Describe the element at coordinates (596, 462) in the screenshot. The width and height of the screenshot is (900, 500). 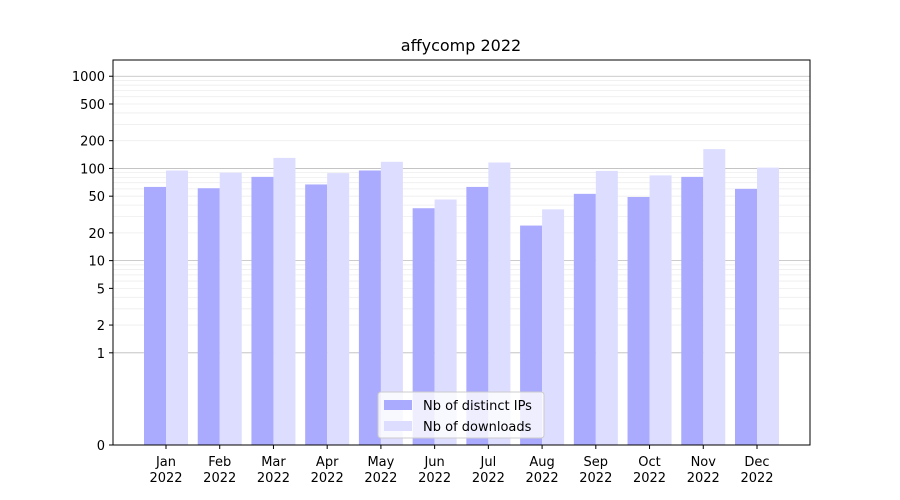
I see `x-tick-label-month: Sep` at that location.